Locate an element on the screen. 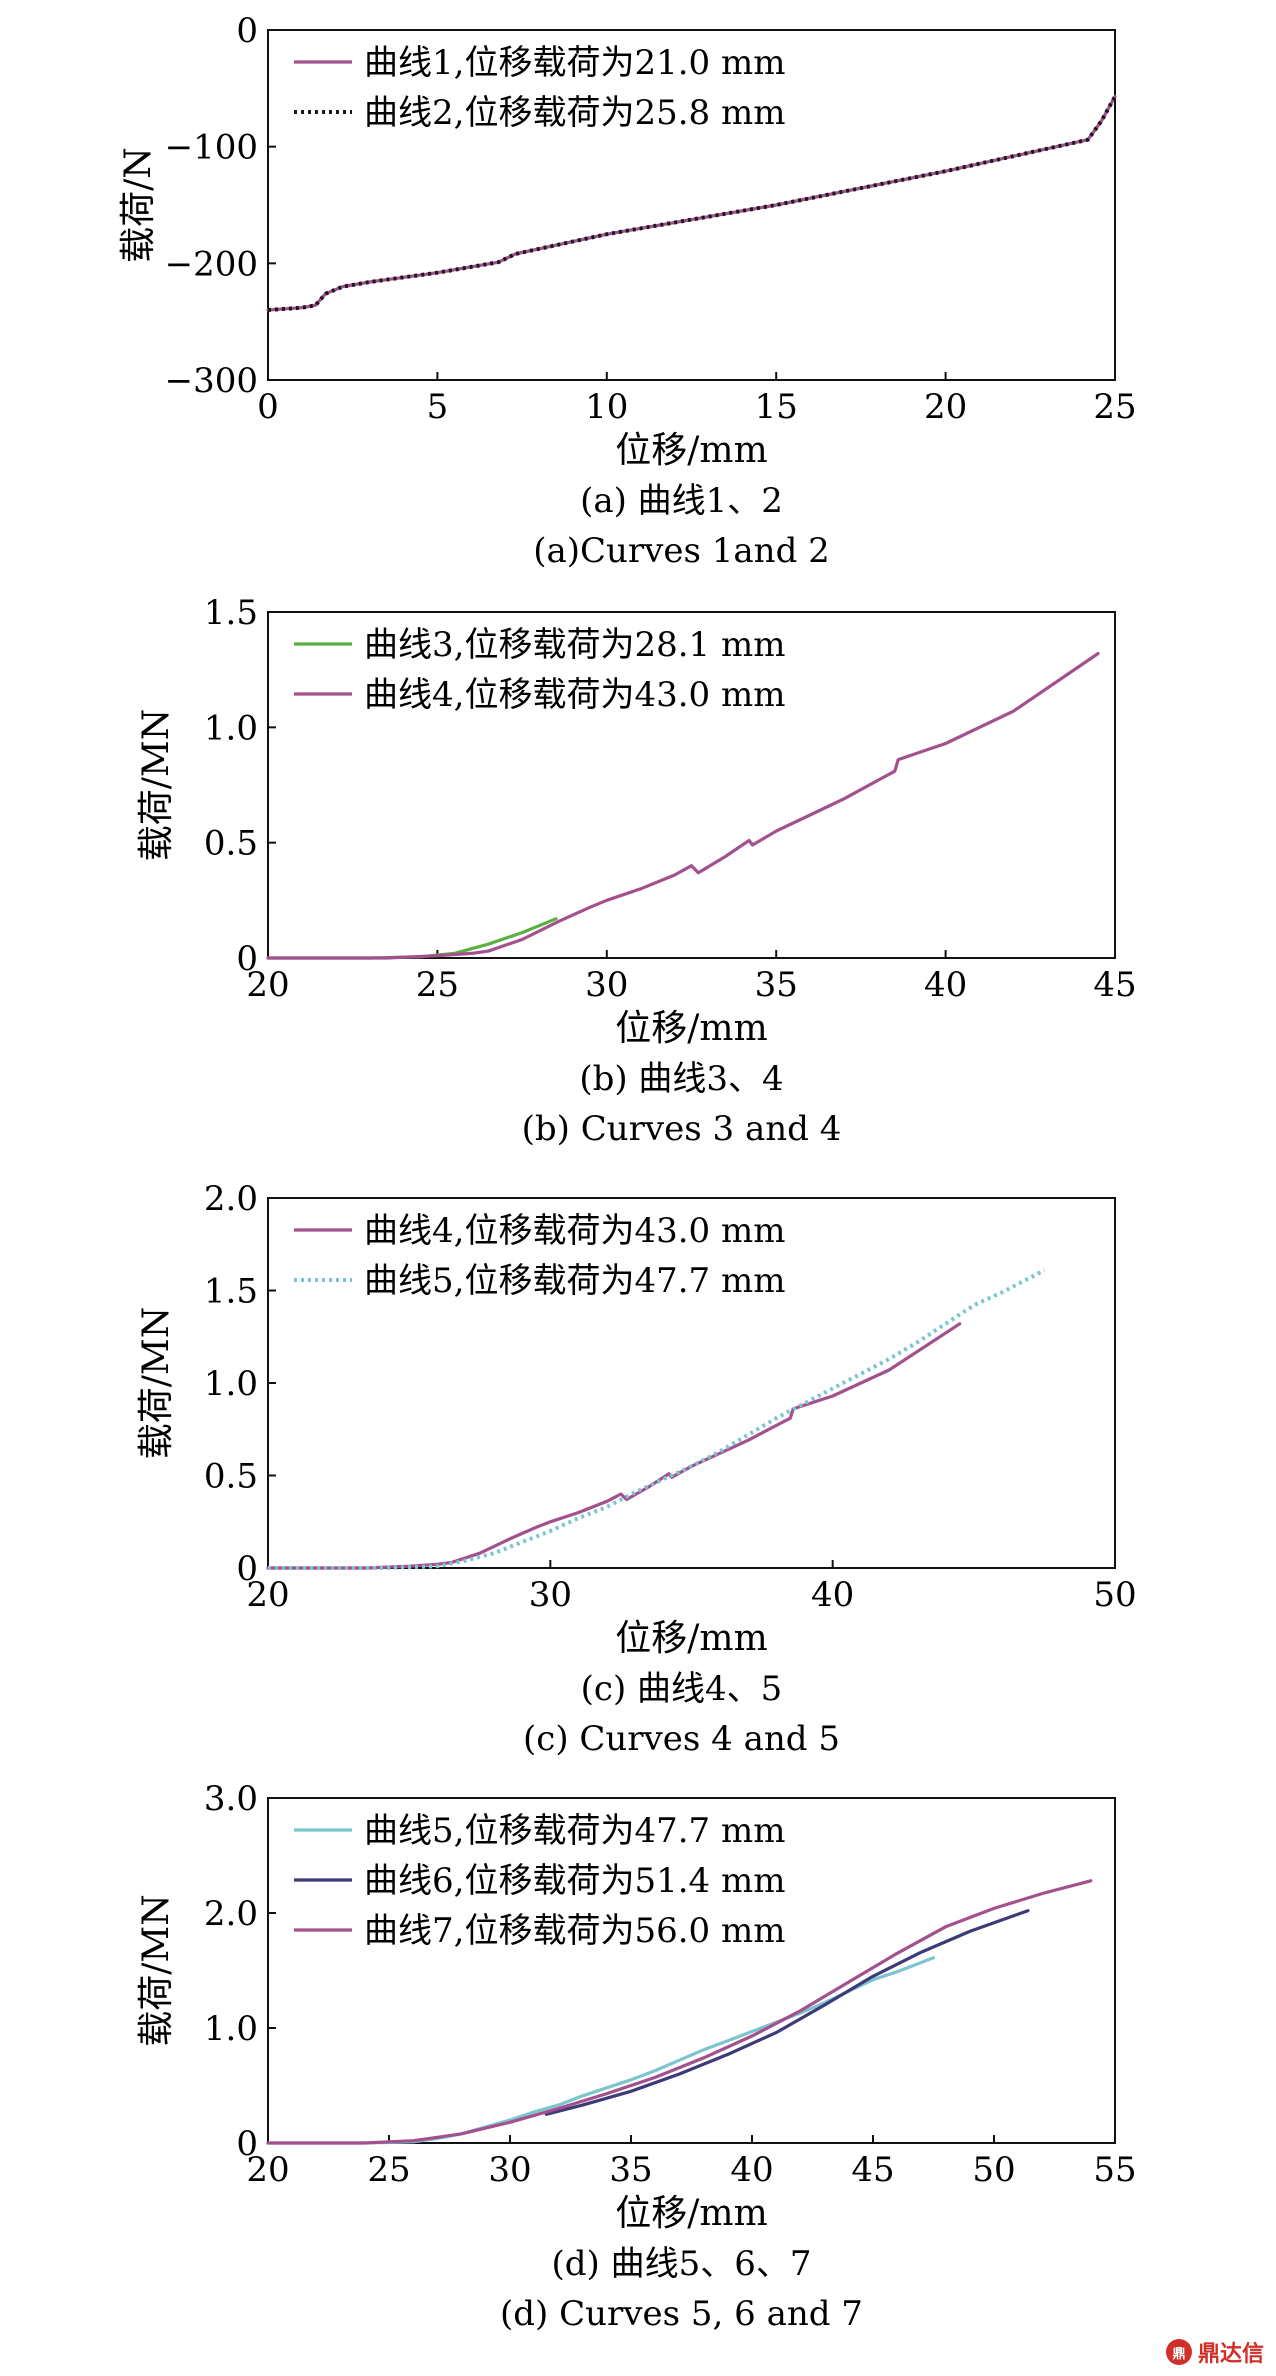 This screenshot has width=1276, height=2376. watermark-text: 鼎达信 is located at coordinates (1230, 2354).